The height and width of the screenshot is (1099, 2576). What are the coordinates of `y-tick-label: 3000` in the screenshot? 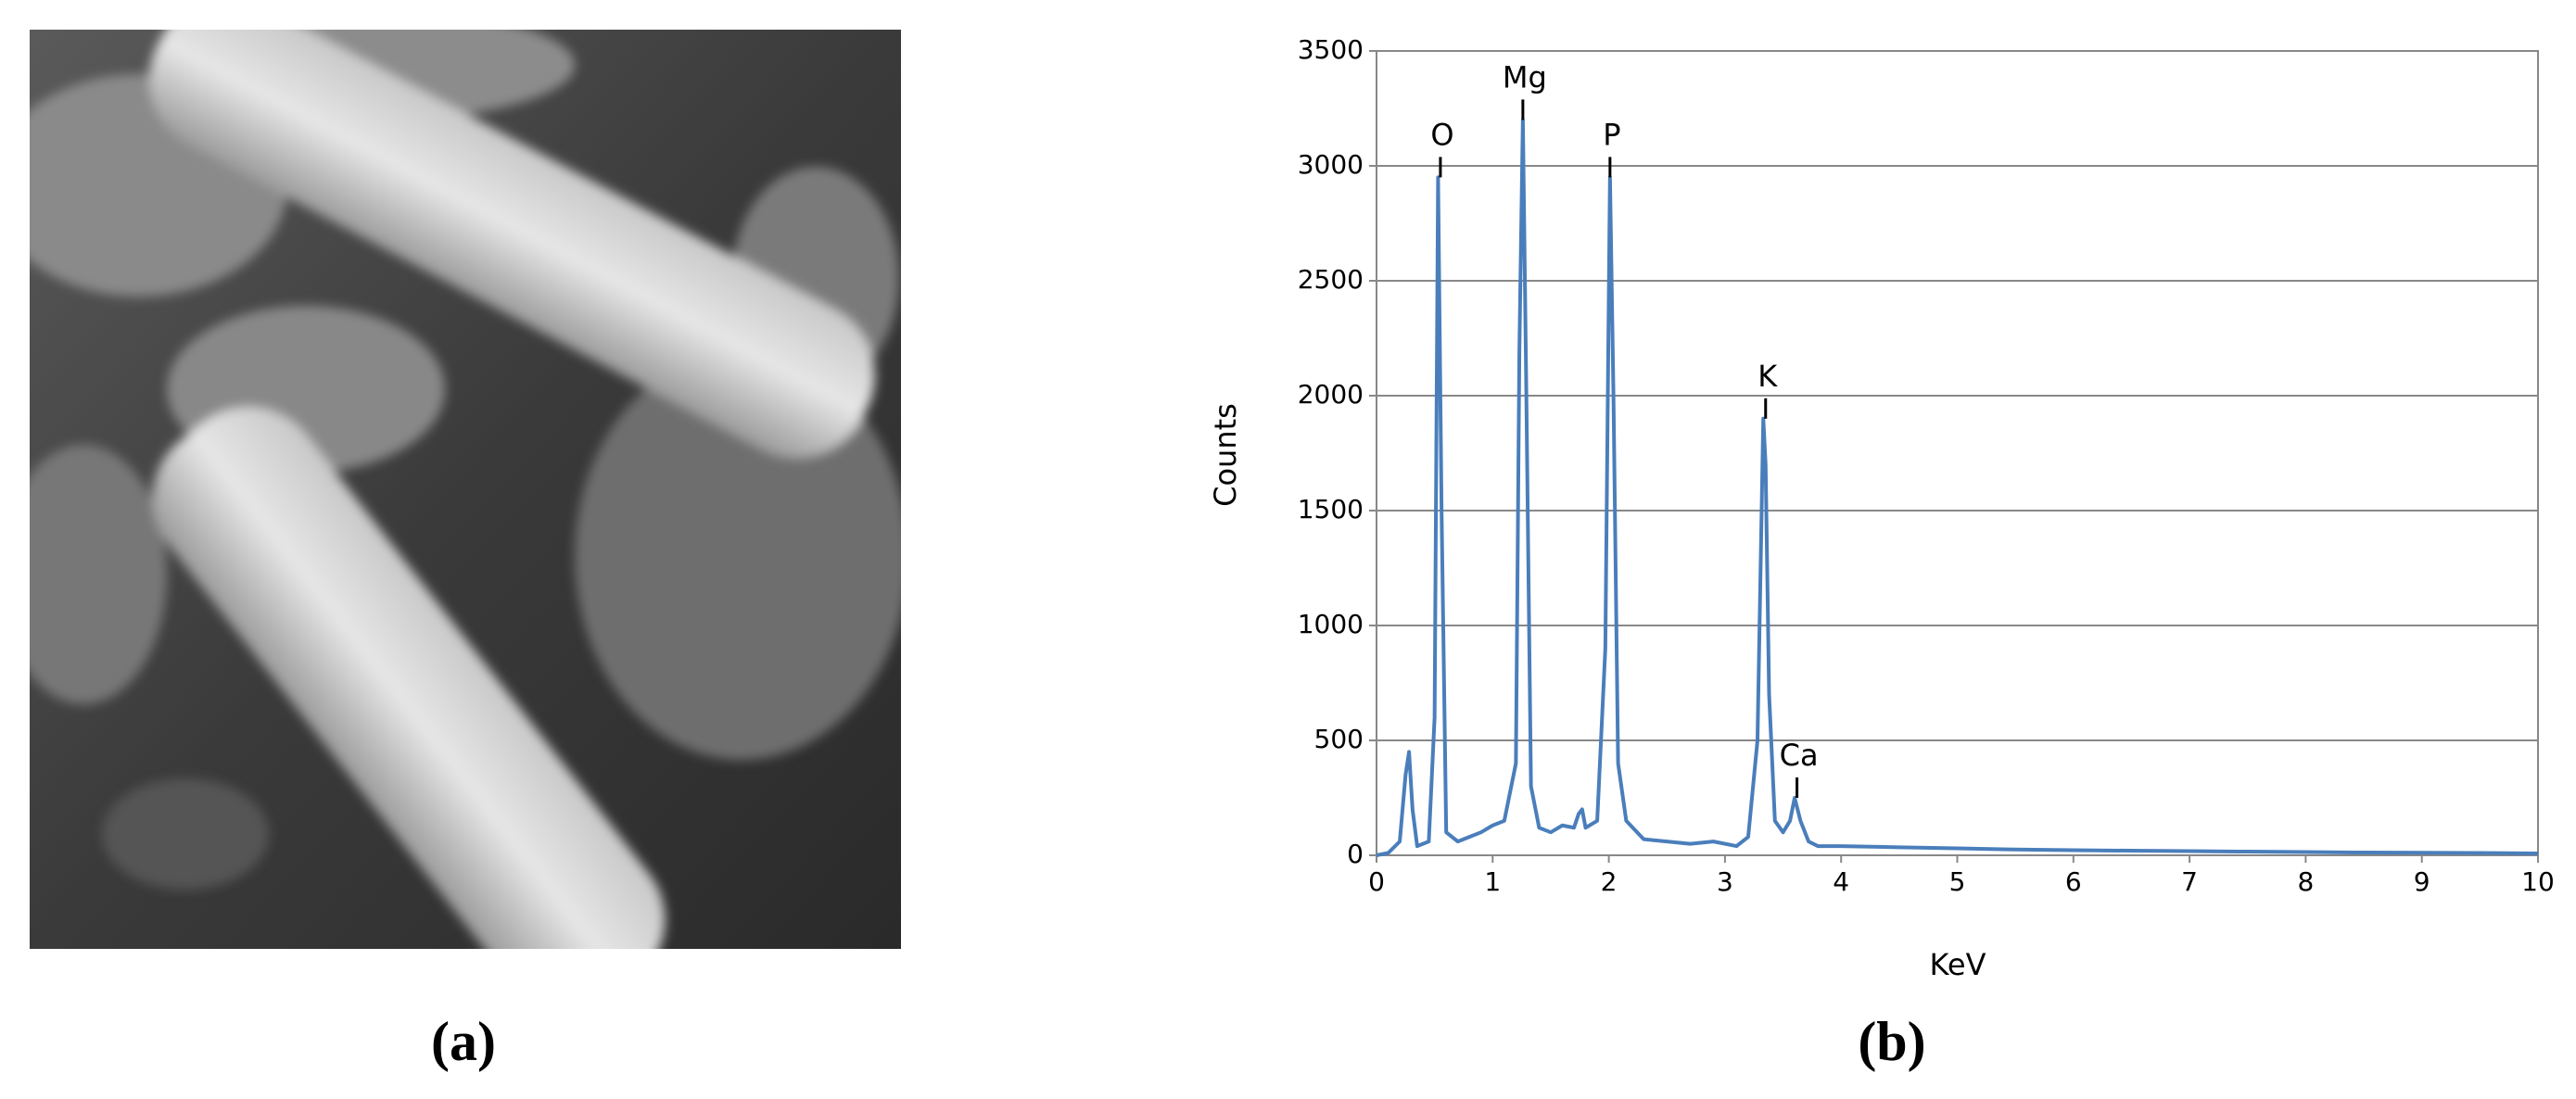 It's located at (1331, 164).